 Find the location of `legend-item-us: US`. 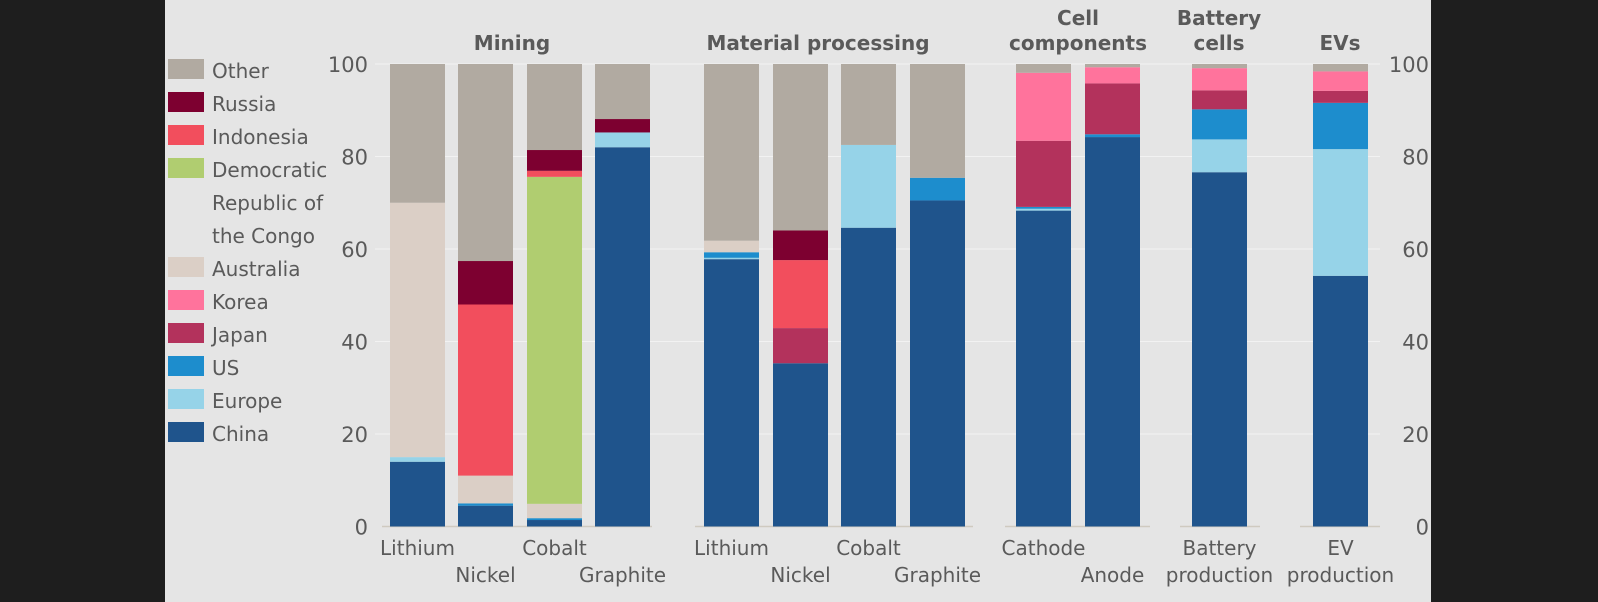

legend-item-us: US is located at coordinates (253, 368).